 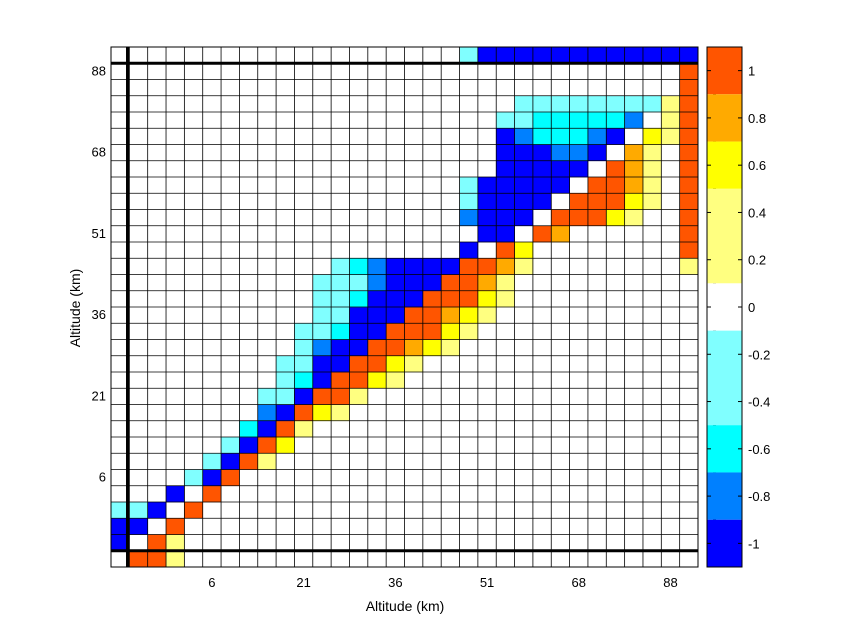 I want to click on colorbar-tick-label: -0.8, so click(x=759, y=496).